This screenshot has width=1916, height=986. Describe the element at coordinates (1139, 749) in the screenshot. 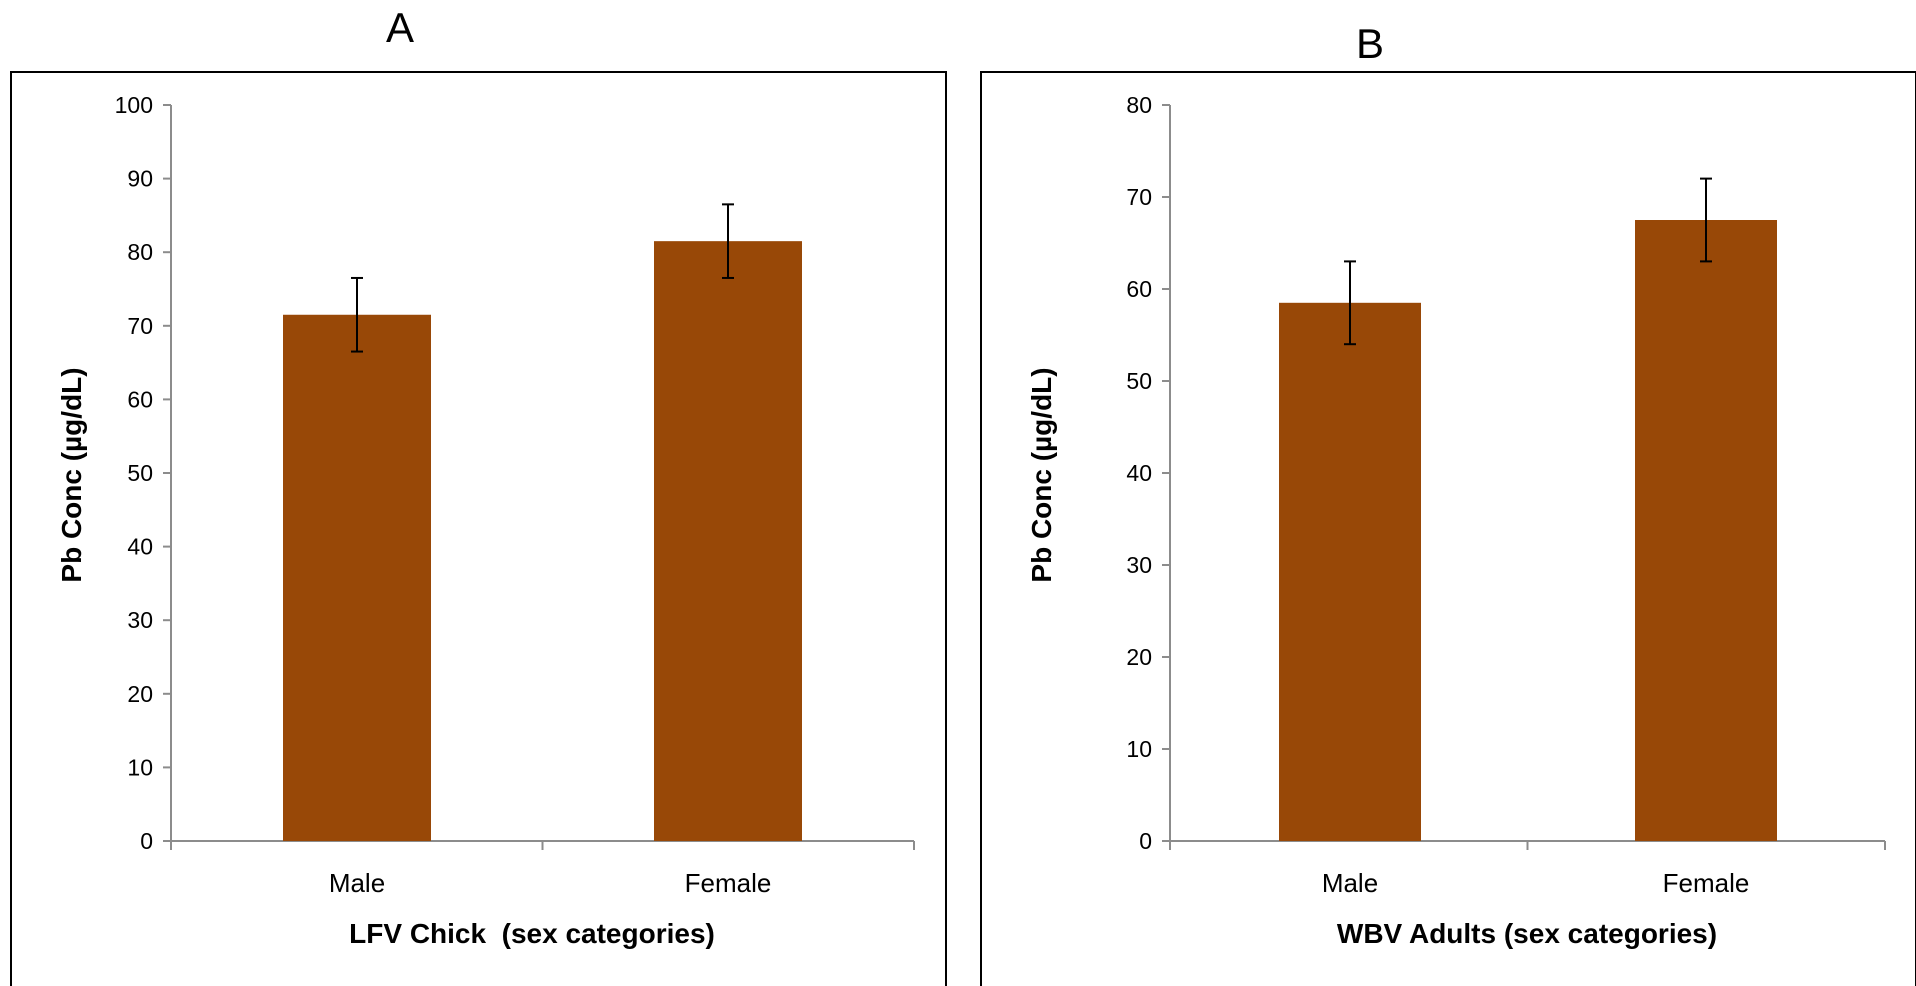

I see `panel-b-y-tick-label: 10` at that location.